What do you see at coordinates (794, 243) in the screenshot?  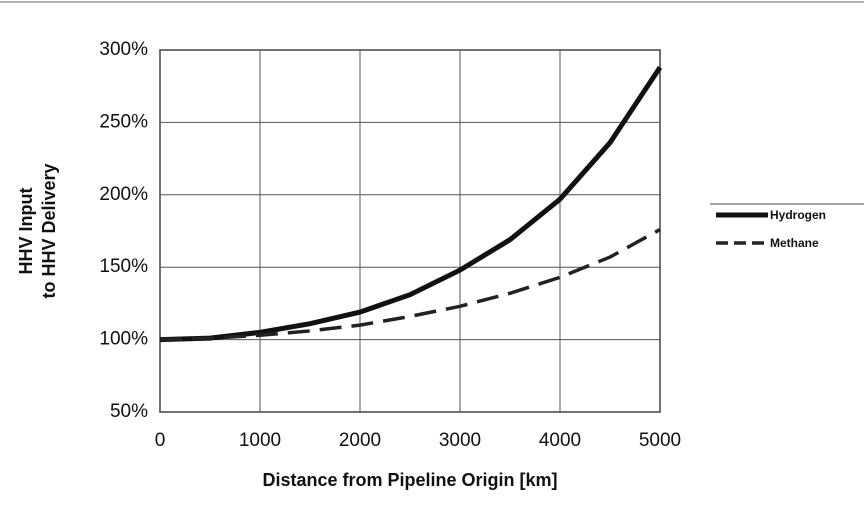 I see `legend-label: Methane` at bounding box center [794, 243].